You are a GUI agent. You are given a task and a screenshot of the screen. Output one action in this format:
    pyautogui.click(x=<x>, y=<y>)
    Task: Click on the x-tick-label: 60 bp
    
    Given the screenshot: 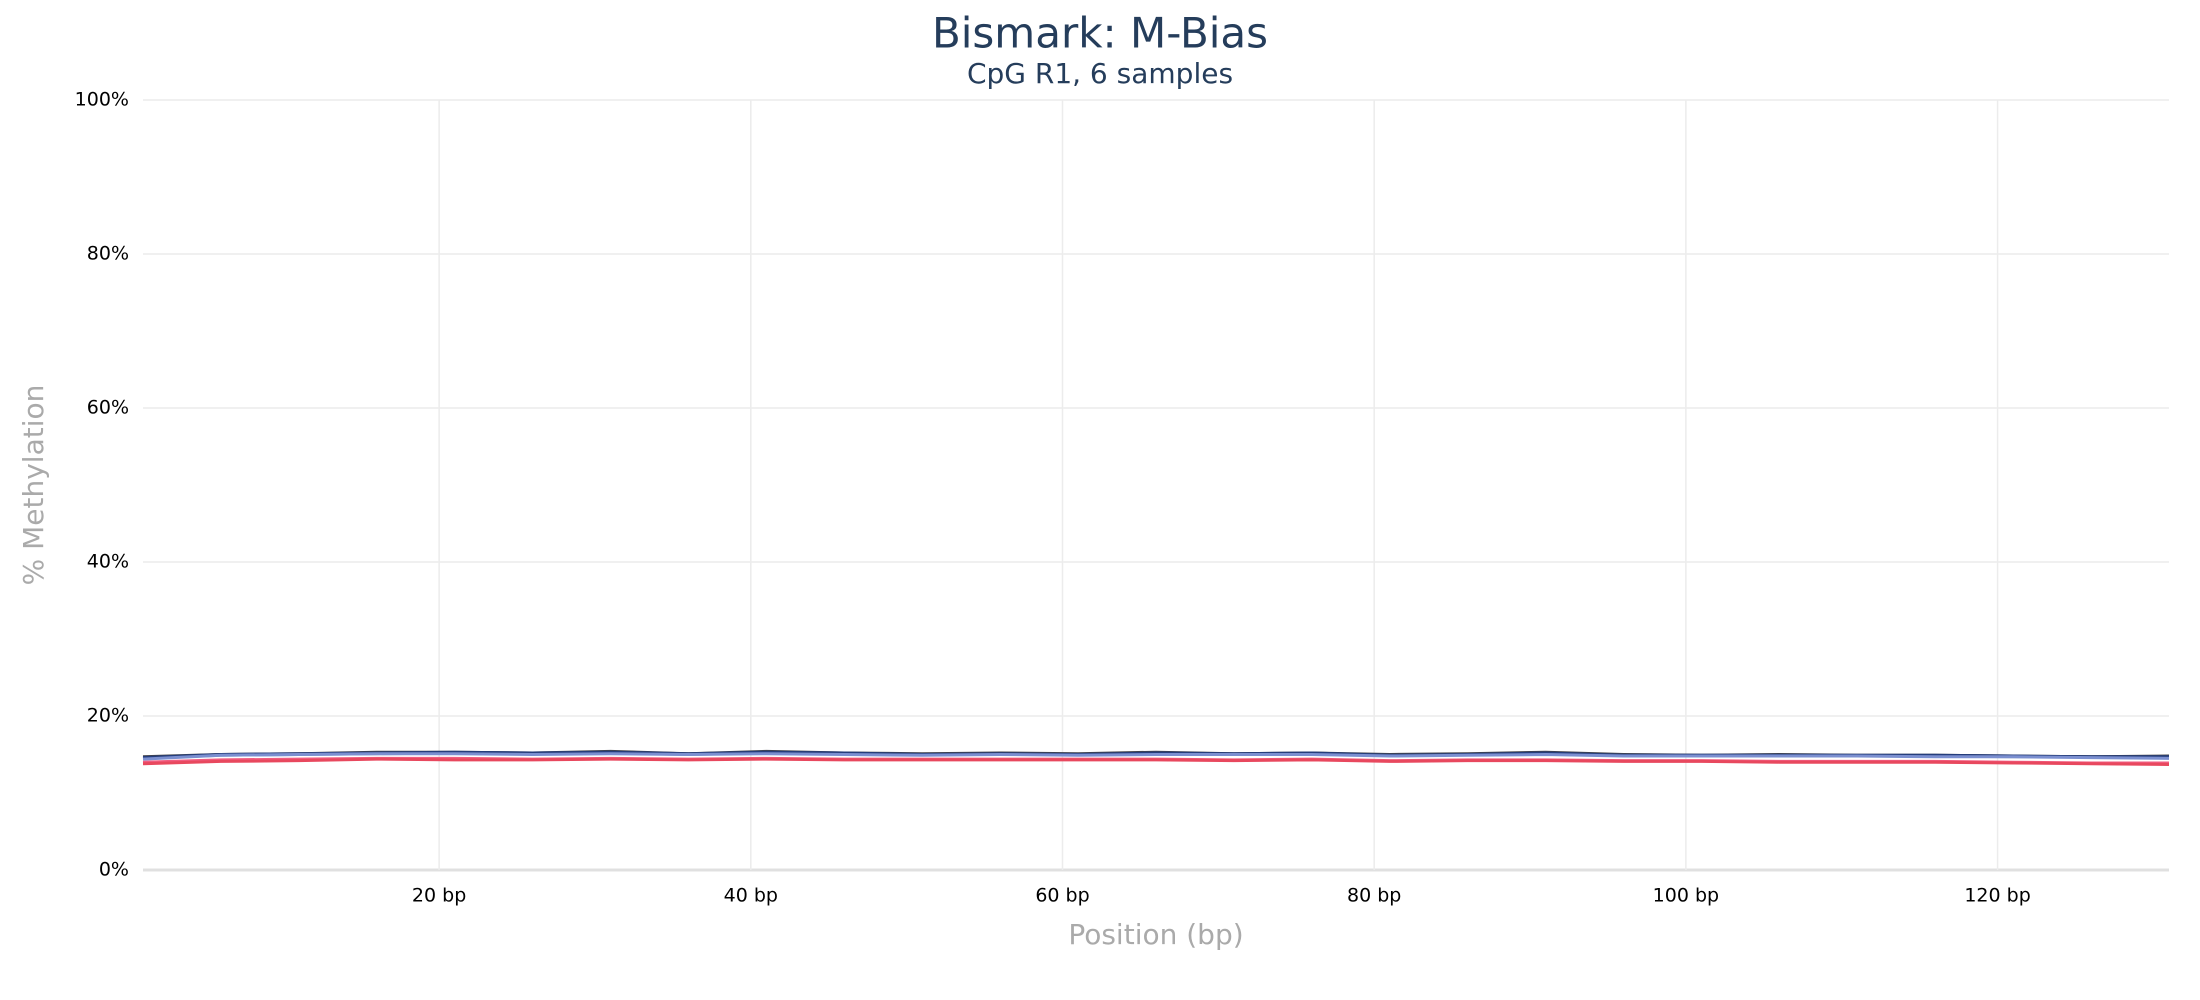 What is the action you would take?
    pyautogui.click(x=1062, y=896)
    